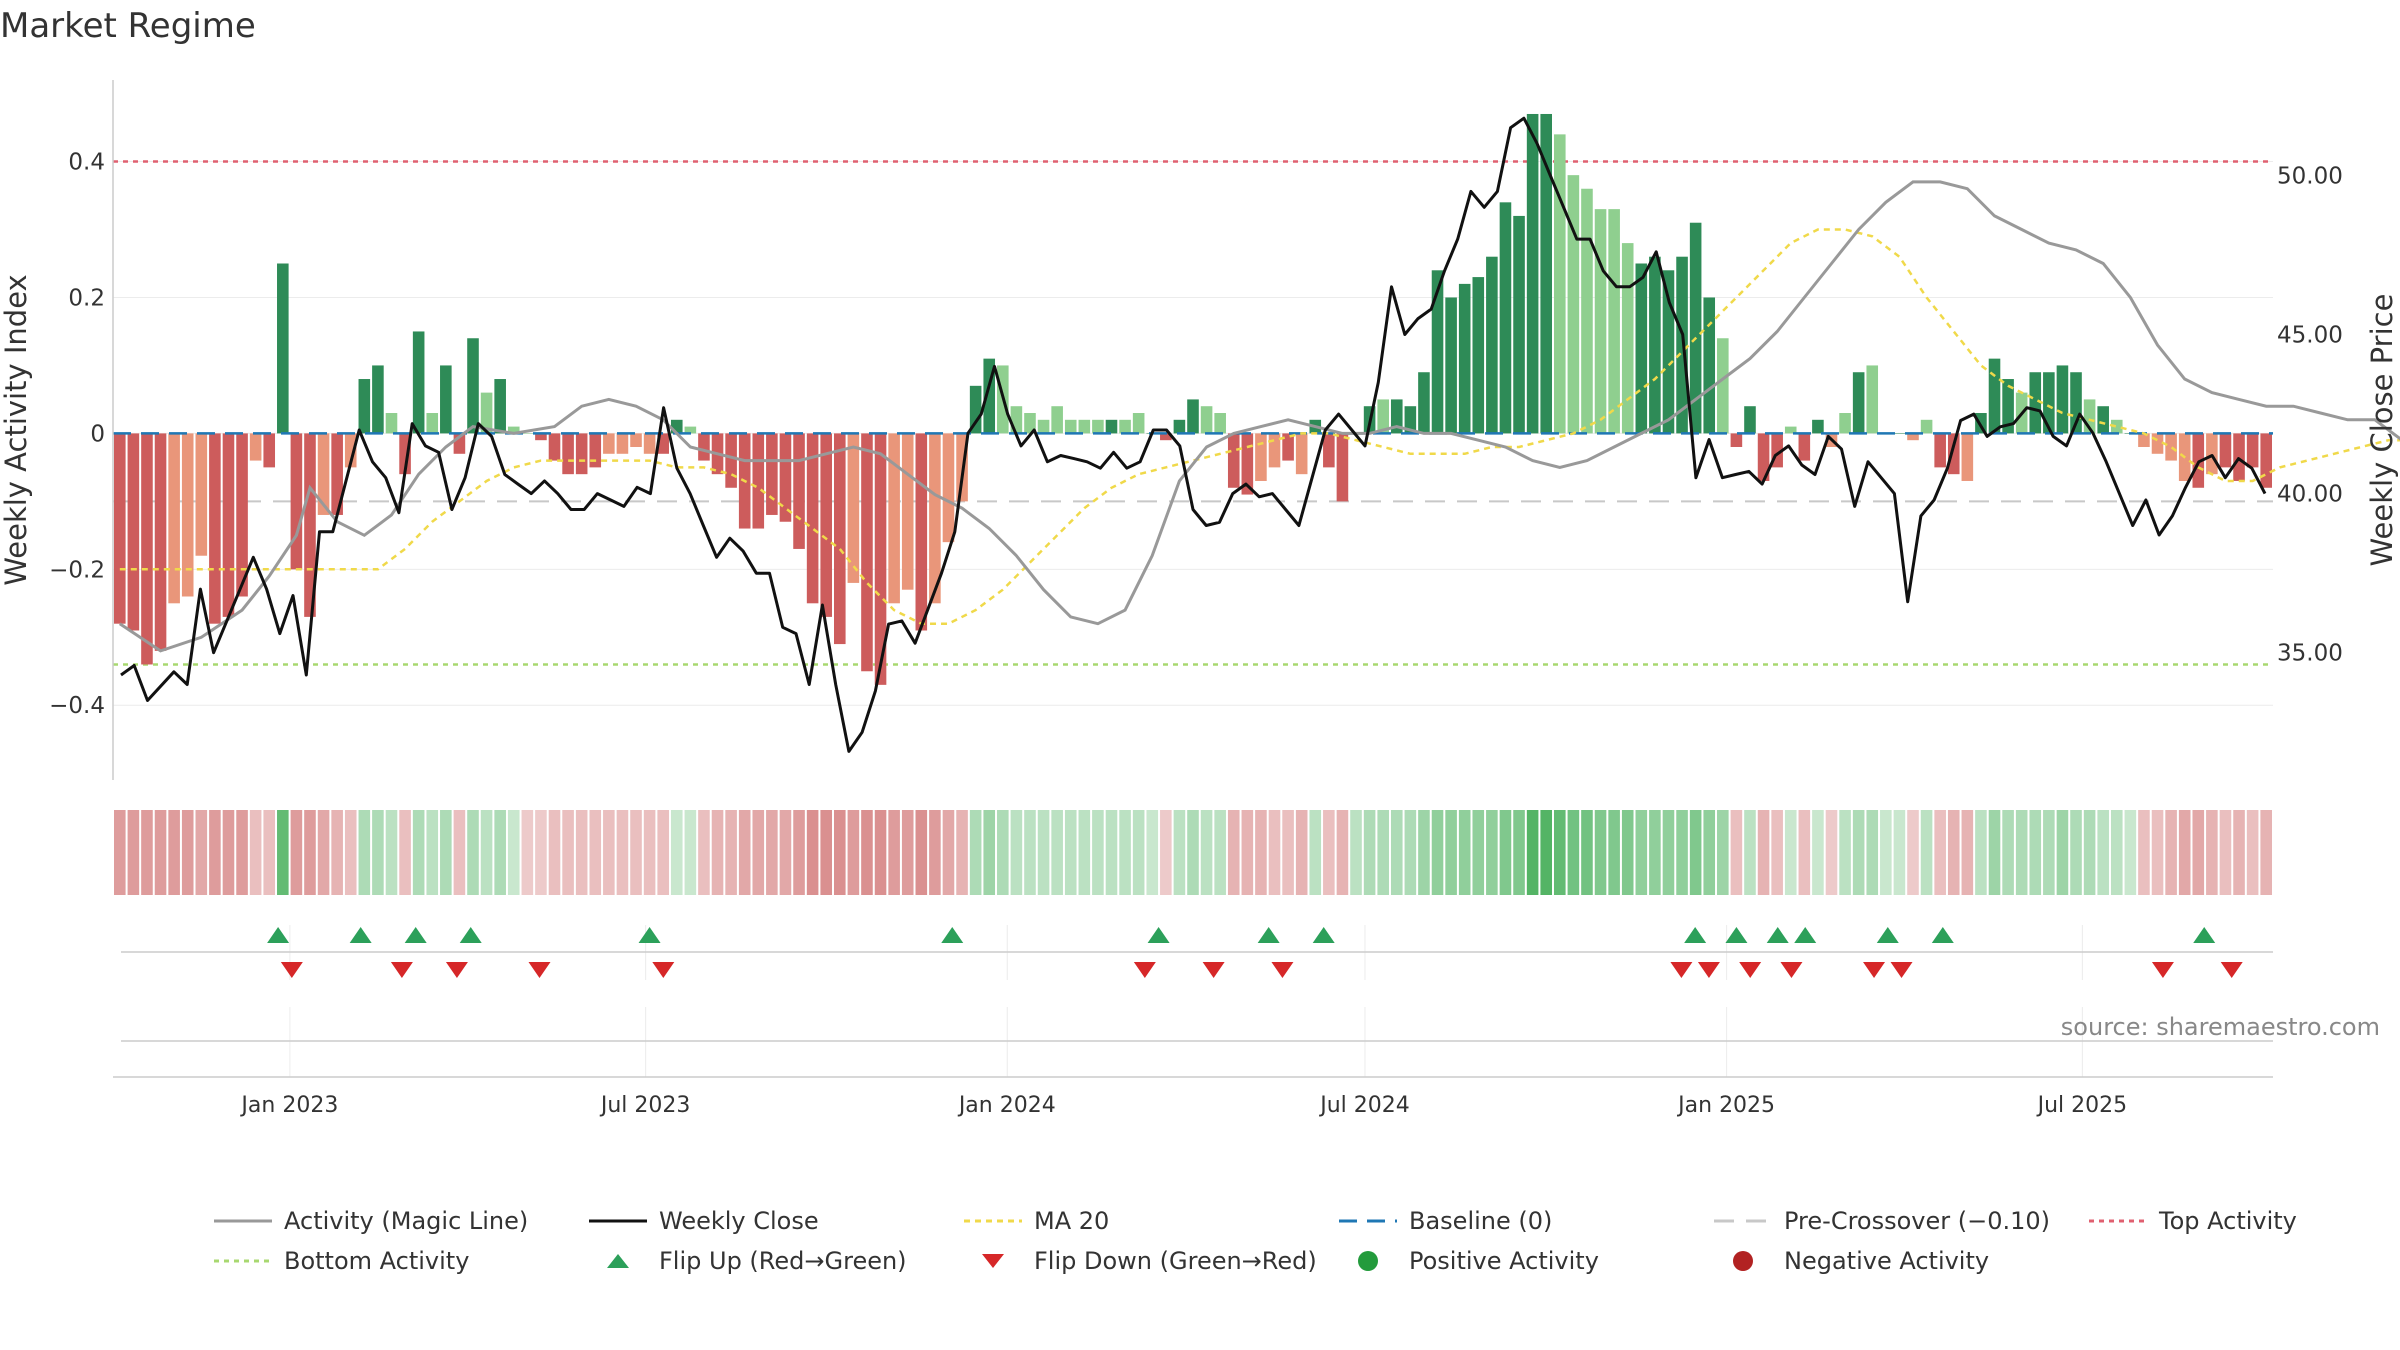  Describe the element at coordinates (1175, 1261) in the screenshot. I see `legend-label: Flip Down (Green→Red)` at that location.